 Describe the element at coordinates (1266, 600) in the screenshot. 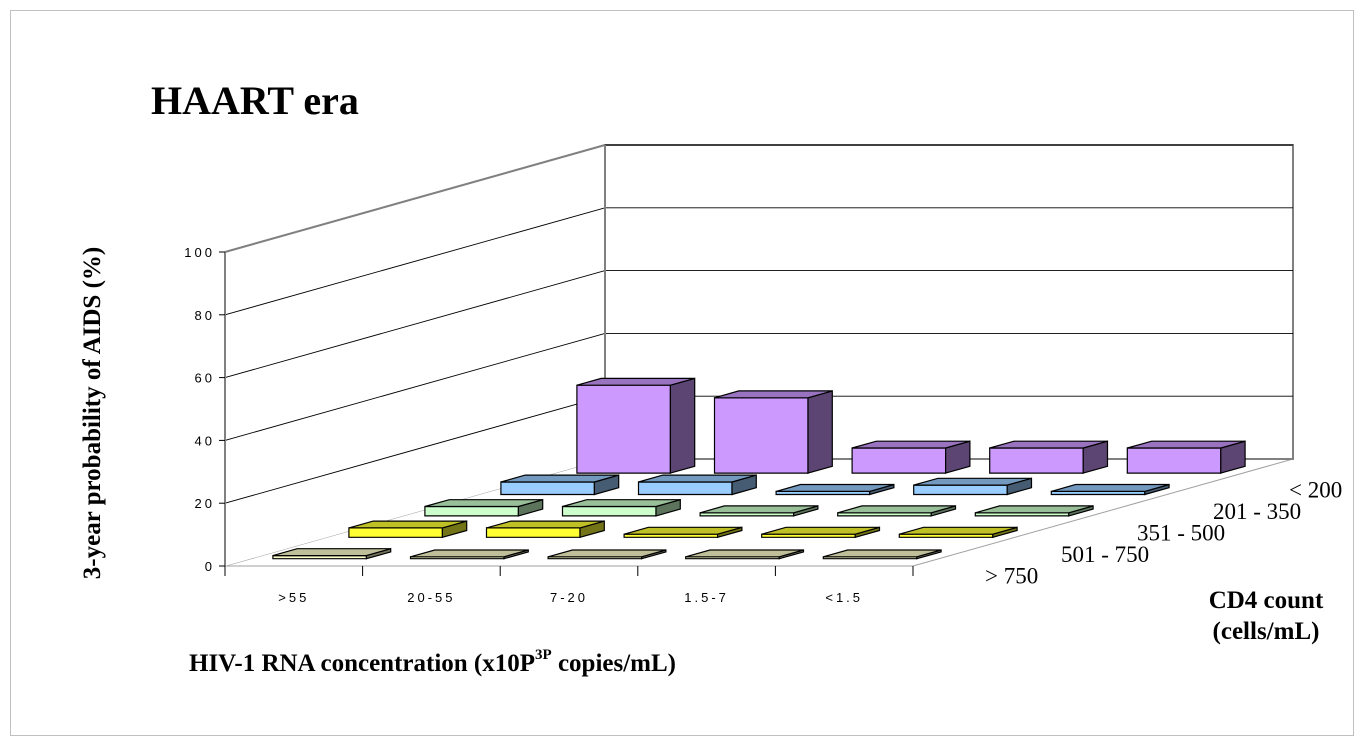

I see `depth-axis-label-line1: CD4 count` at that location.